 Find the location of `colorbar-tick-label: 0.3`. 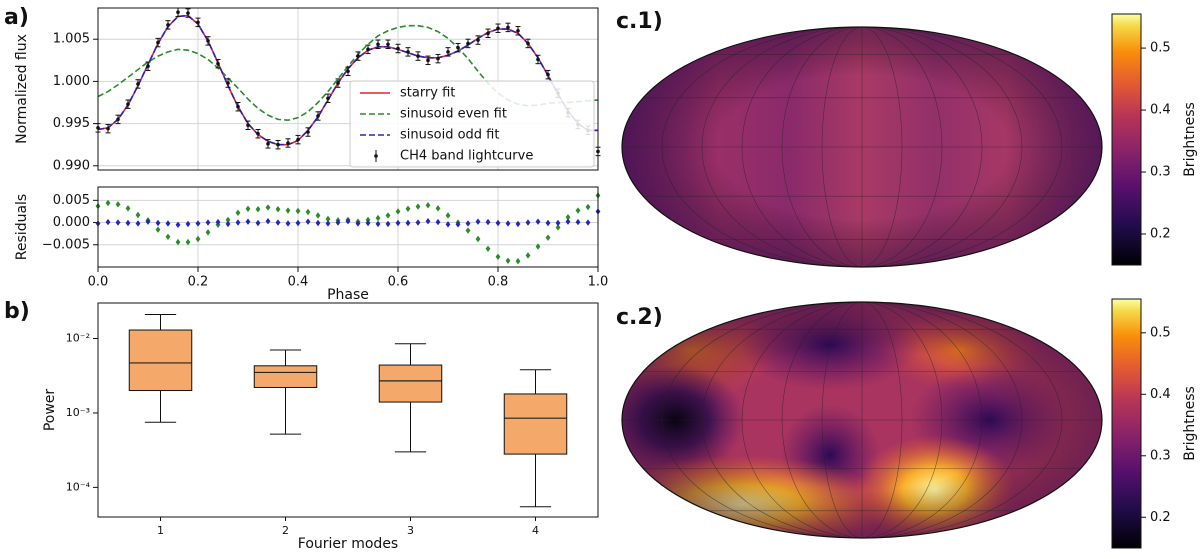

colorbar-tick-label: 0.3 is located at coordinates (1160, 172).